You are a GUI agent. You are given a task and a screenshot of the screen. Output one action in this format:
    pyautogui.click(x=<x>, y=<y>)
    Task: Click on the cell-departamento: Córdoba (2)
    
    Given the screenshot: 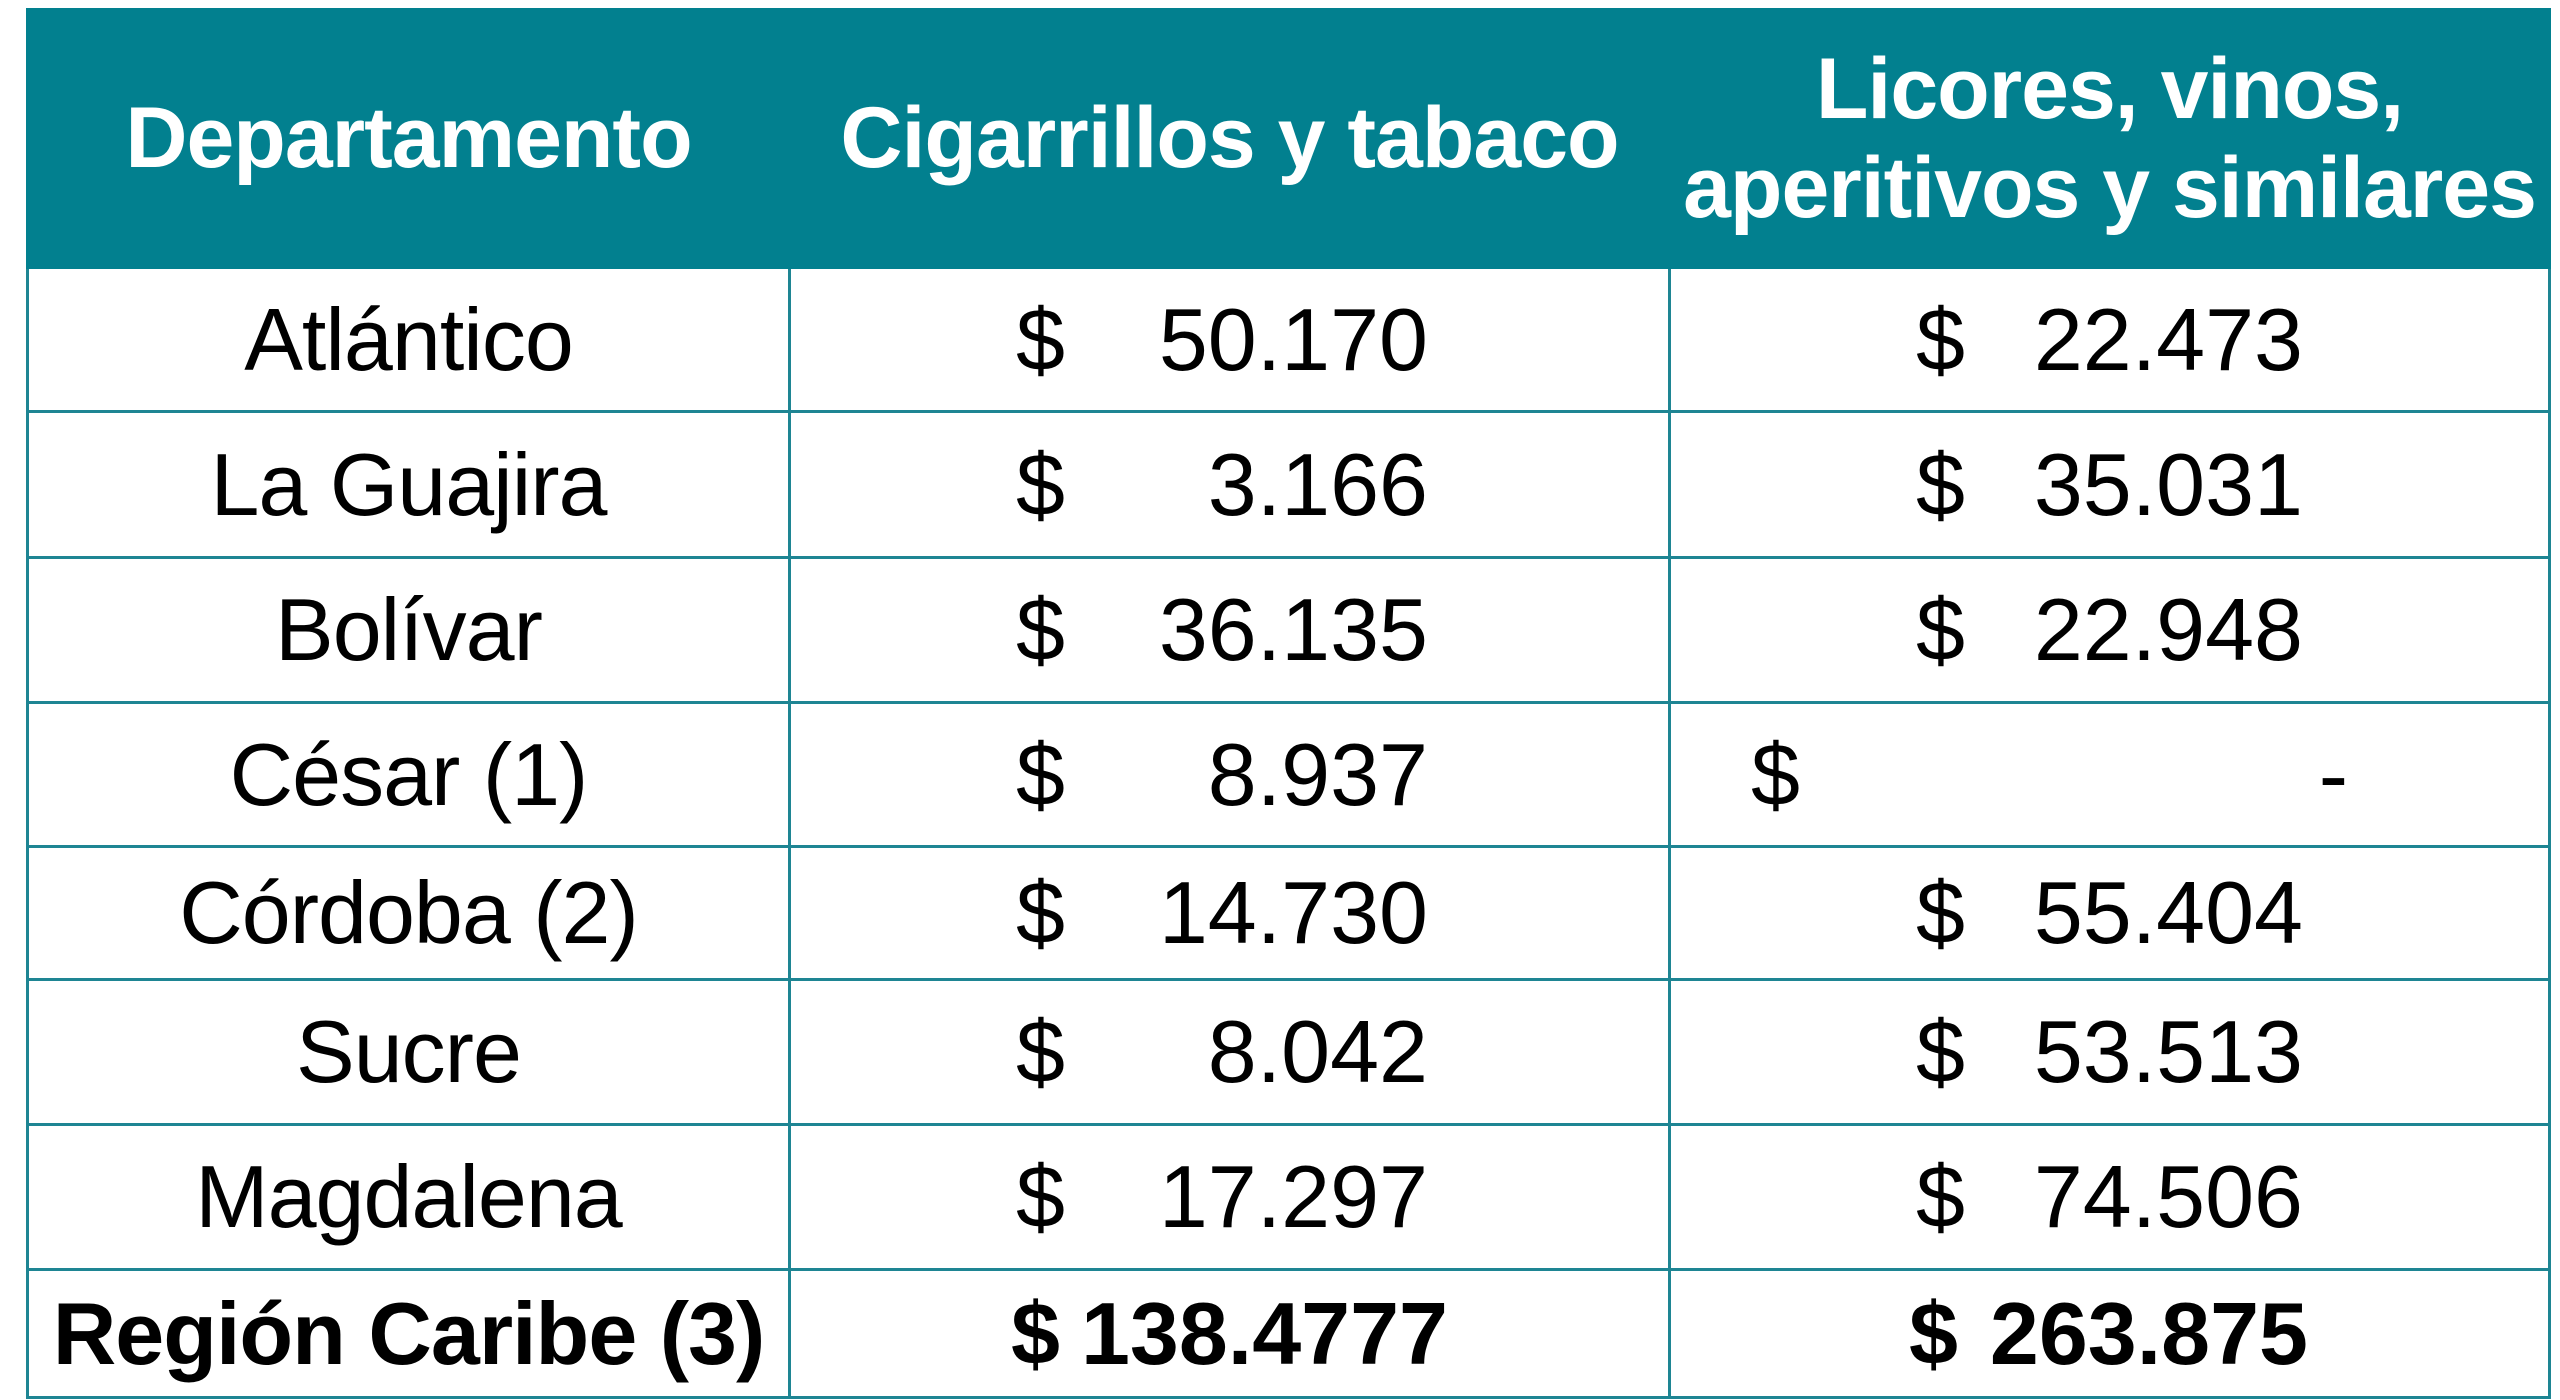 What is the action you would take?
    pyautogui.click(x=408, y=913)
    